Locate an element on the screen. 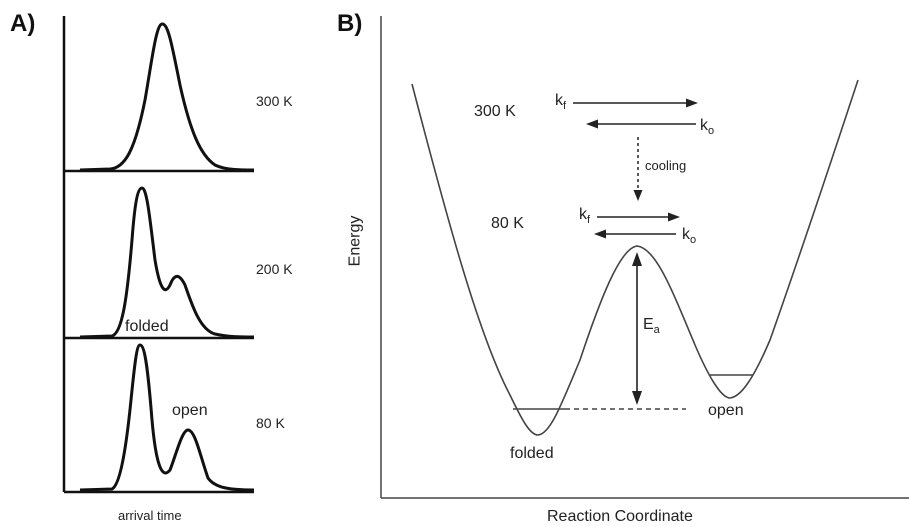 Image resolution: width=909 pixels, height=527 pixels. trace-200k is located at coordinates (167, 262).